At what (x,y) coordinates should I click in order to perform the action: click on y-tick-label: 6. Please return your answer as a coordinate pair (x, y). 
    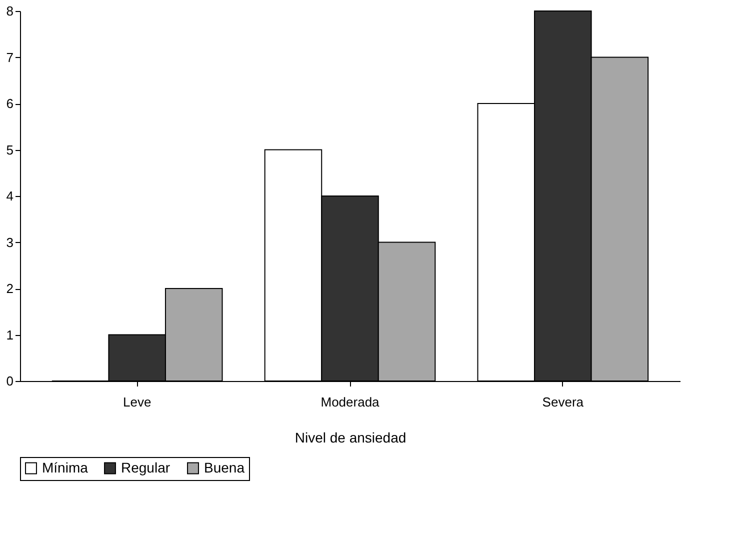
    Looking at the image, I should click on (10, 103).